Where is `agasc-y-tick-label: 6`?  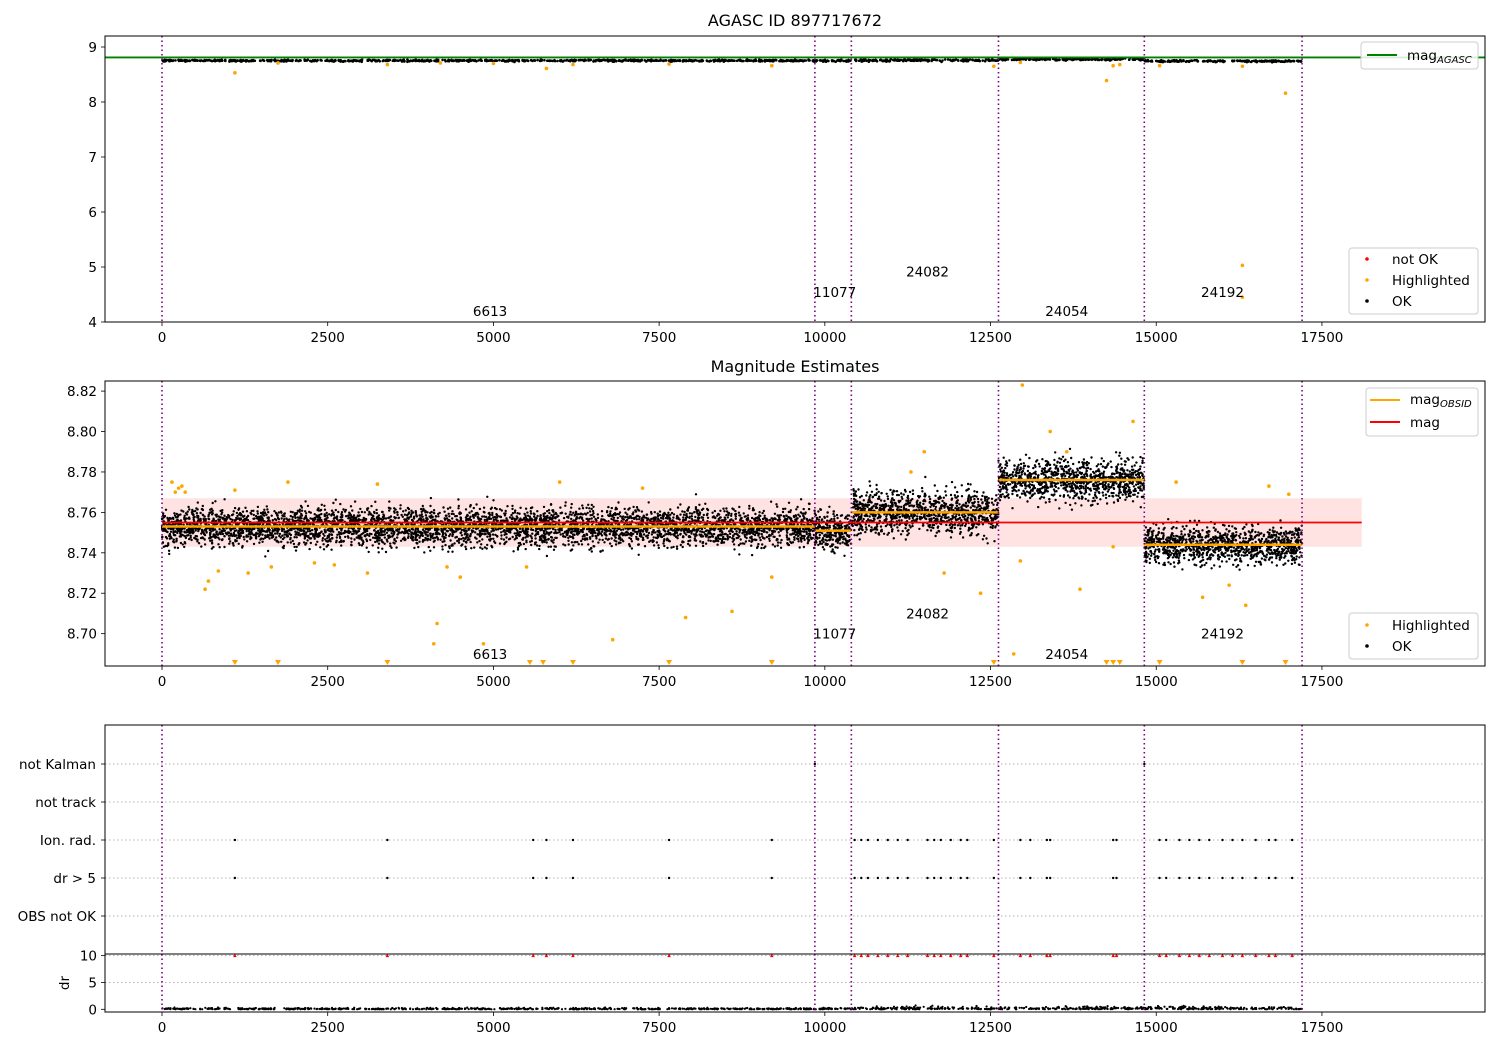 agasc-y-tick-label: 6 is located at coordinates (92, 213).